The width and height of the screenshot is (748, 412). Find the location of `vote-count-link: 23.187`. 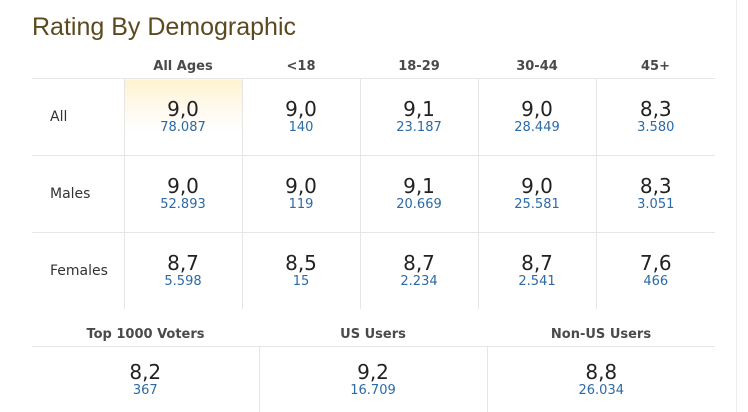

vote-count-link: 23.187 is located at coordinates (419, 127).